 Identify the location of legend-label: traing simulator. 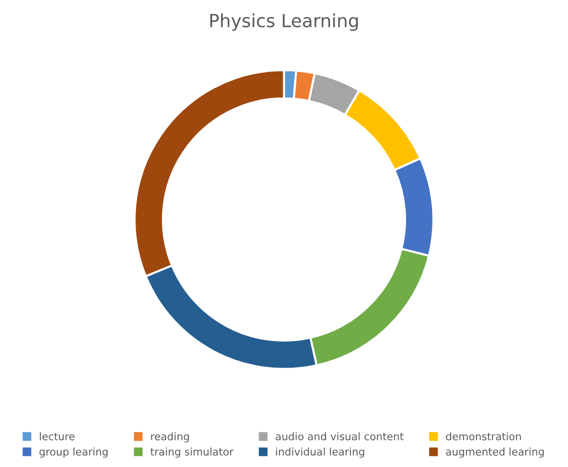
(192, 453).